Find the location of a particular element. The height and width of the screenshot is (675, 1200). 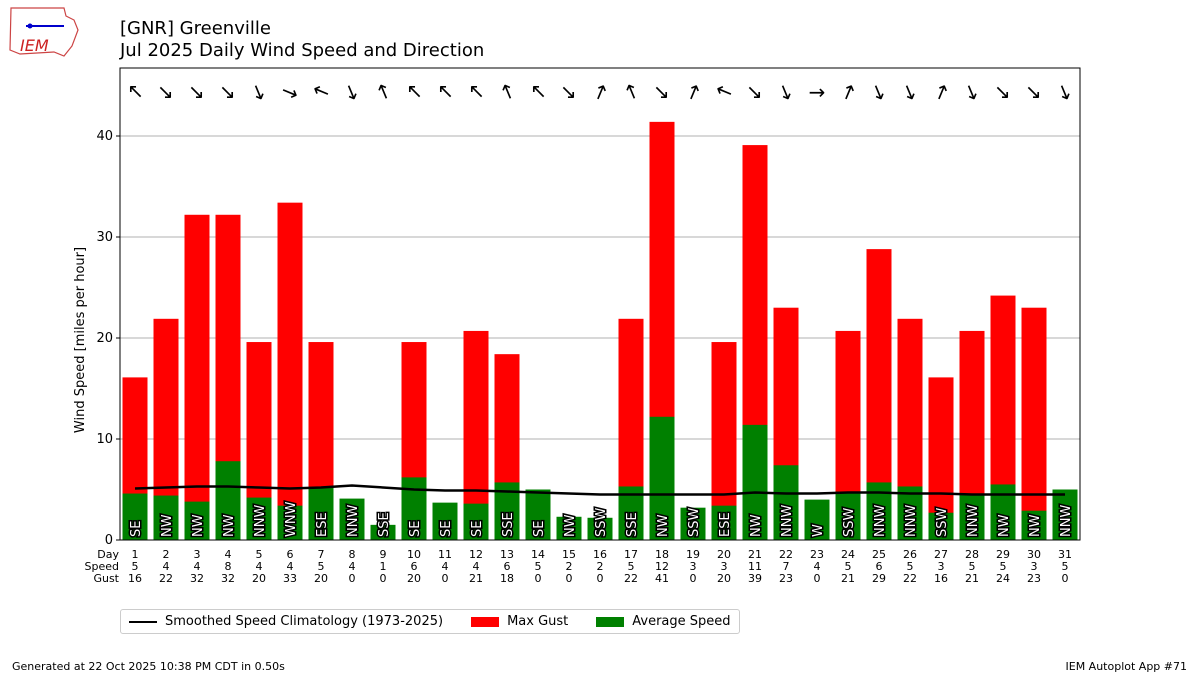

day-label: 31 is located at coordinates (1065, 554).